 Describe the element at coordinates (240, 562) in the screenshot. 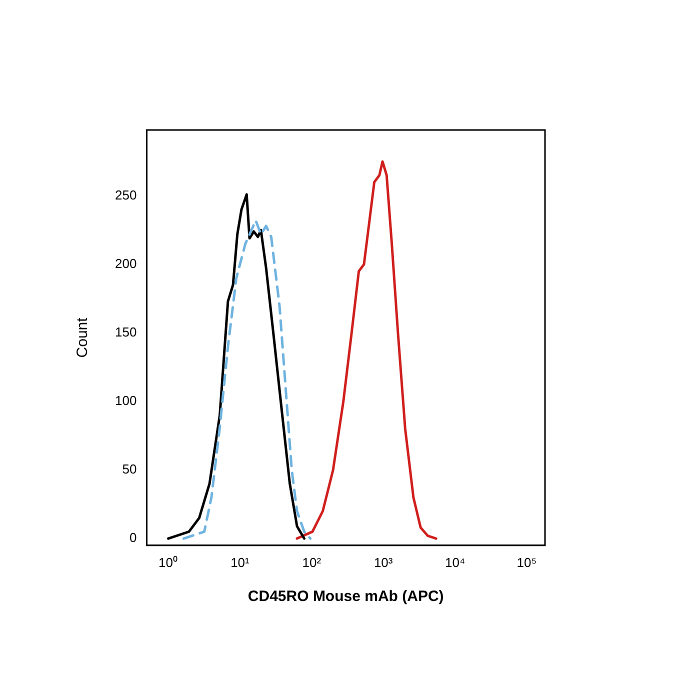

I see `x-tick-label: 10¹` at that location.